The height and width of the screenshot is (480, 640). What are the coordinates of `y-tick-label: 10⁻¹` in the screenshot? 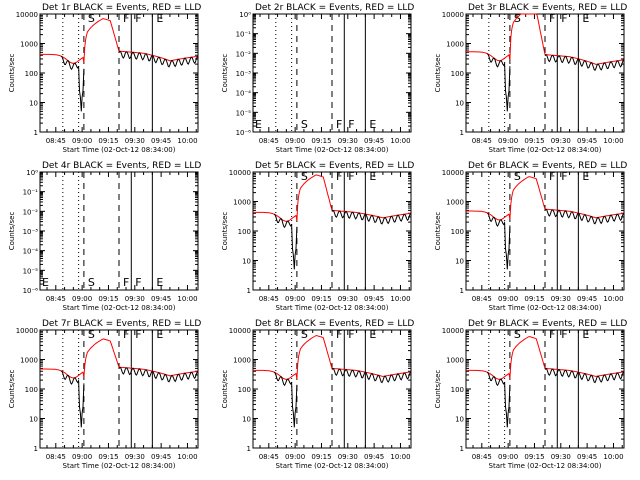 It's located at (31, 193).